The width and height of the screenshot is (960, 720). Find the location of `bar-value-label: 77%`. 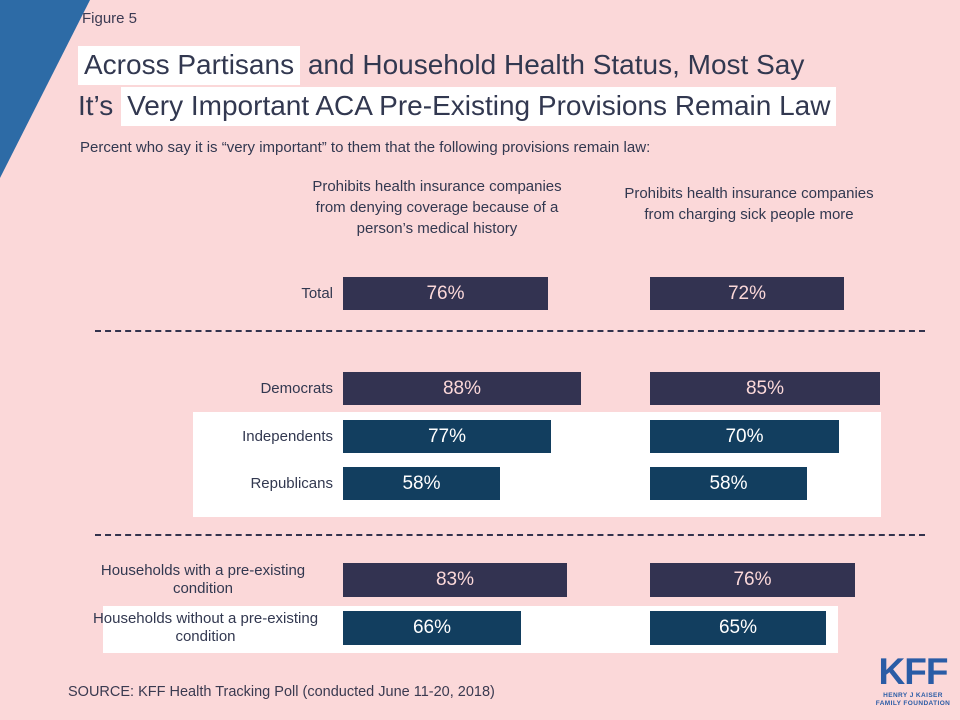

bar-value-label: 77% is located at coordinates (447, 436).